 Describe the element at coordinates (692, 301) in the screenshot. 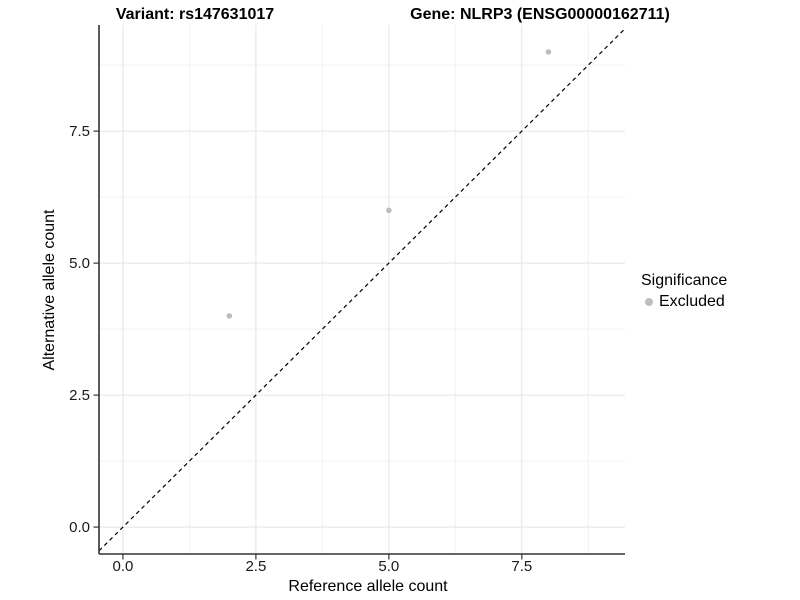

I see `legend-entry-label: Excluded` at that location.